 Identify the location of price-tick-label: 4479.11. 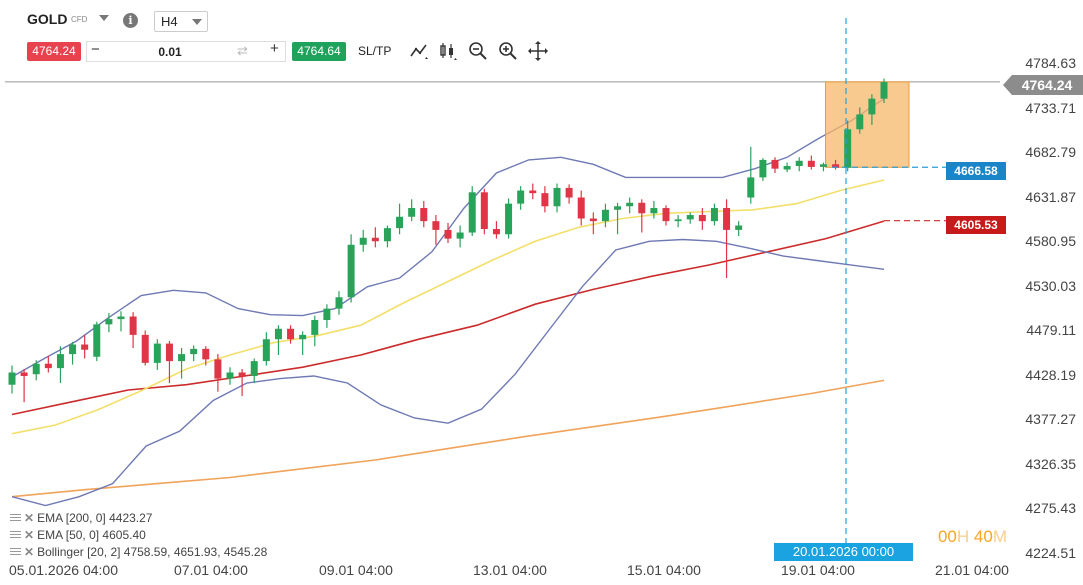
(1051, 330).